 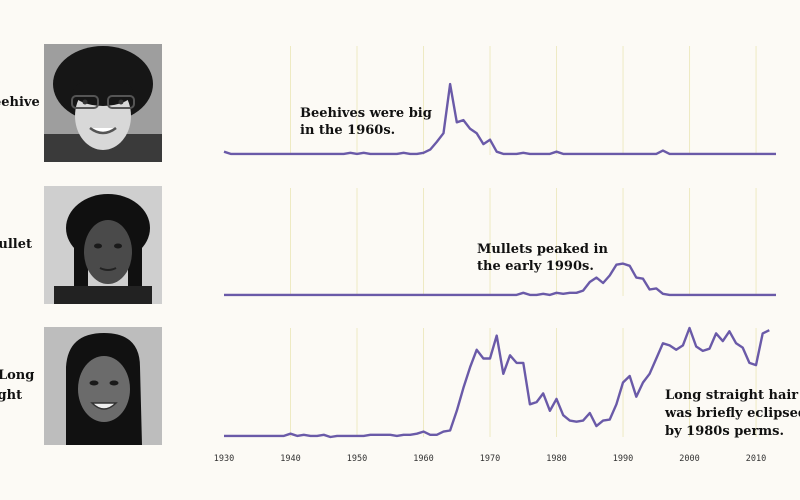 What do you see at coordinates (756, 459) in the screenshot?
I see `x-tick-label: 2010` at bounding box center [756, 459].